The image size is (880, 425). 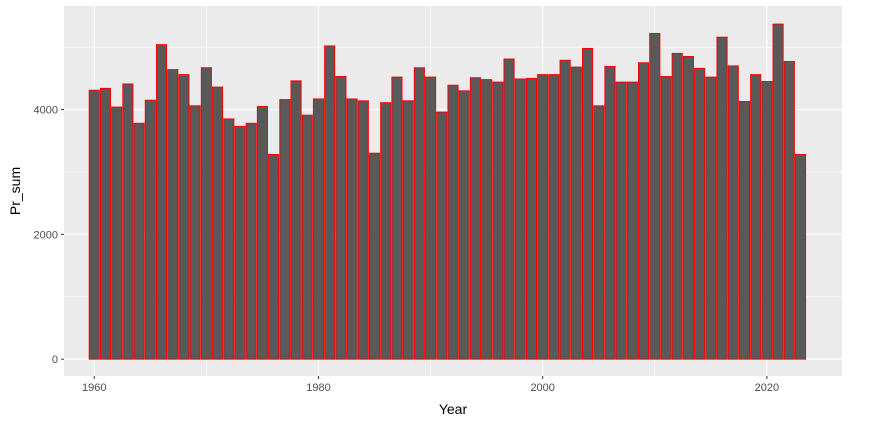 What do you see at coordinates (374, 256) in the screenshot?
I see `bar-1985` at bounding box center [374, 256].